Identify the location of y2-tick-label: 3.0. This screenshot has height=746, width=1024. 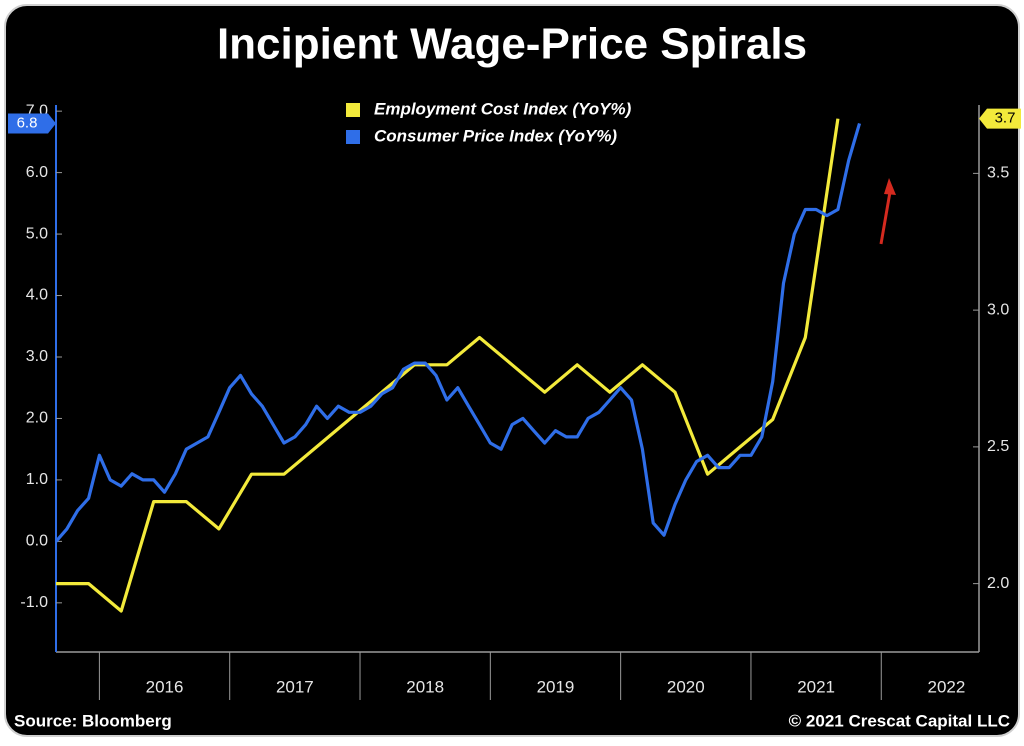
(998, 309).